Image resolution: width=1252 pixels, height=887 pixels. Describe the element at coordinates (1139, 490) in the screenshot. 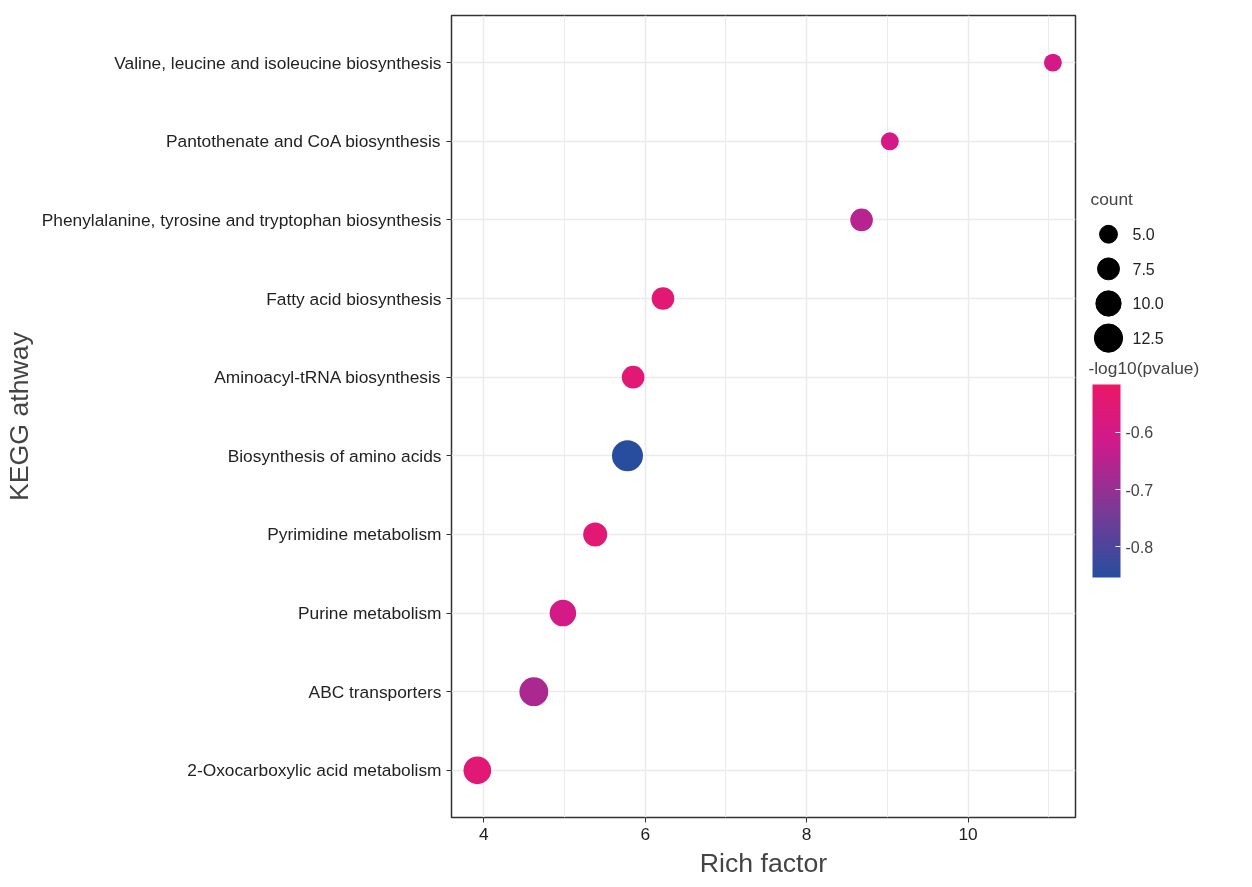

I see `color-bar-label: -0.7` at that location.